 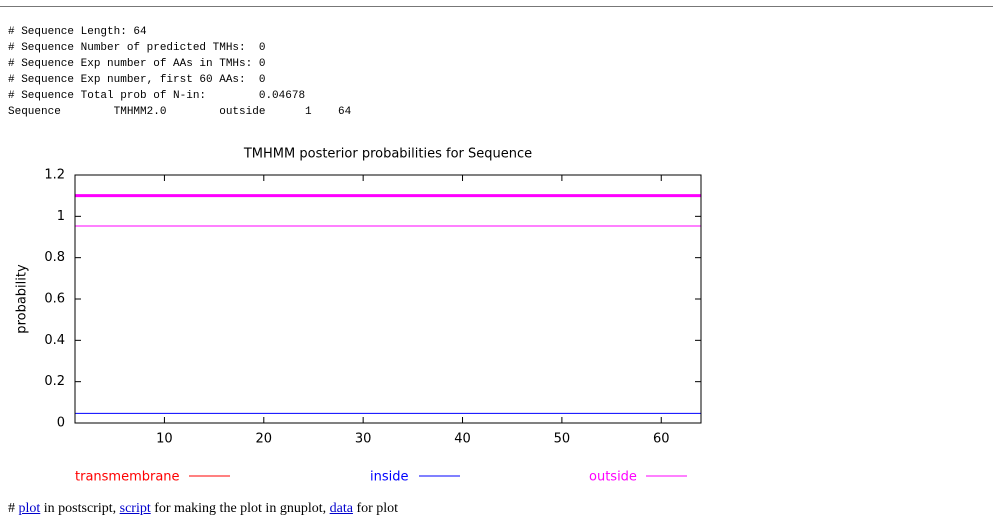 I want to click on legend-label: outside, so click(x=613, y=477).